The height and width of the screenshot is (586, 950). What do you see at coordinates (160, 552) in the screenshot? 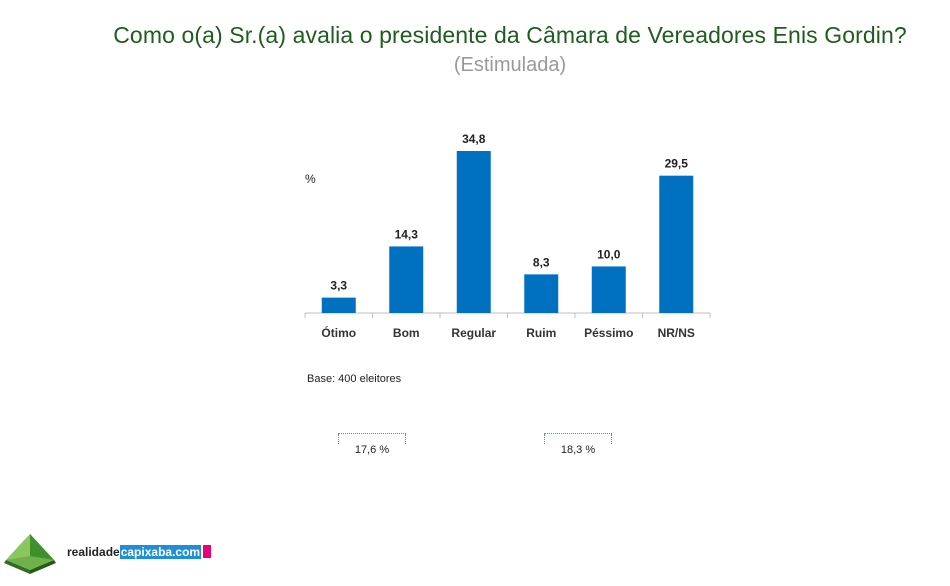
I see `logo-text-highlight: capixaba.com` at bounding box center [160, 552].